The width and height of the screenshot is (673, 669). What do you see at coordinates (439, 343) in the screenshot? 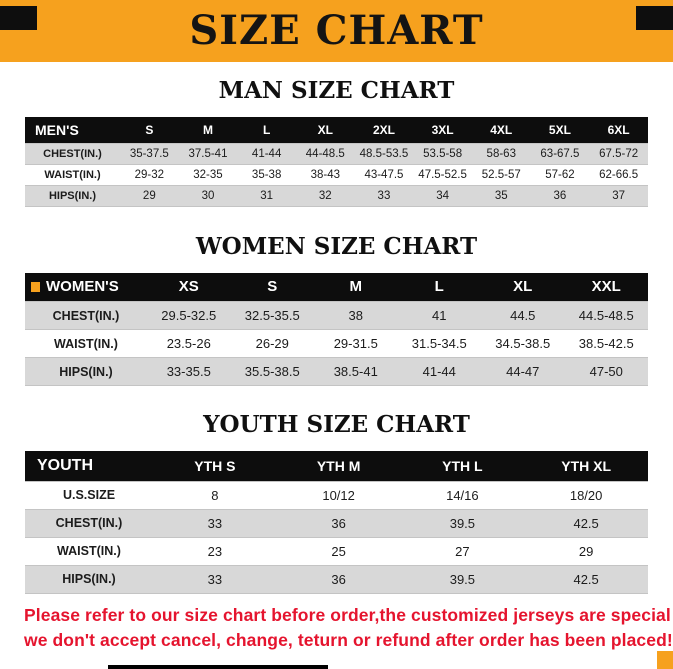
I see `value-cell: 31.5-34.5` at bounding box center [439, 343].